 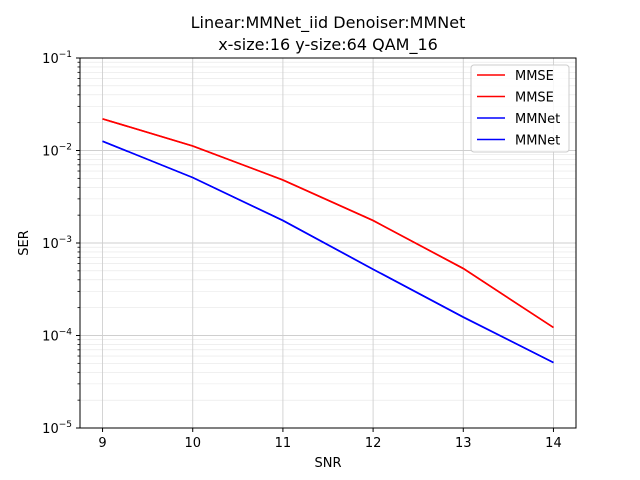 I want to click on x-tick-label: 9, so click(x=102, y=443).